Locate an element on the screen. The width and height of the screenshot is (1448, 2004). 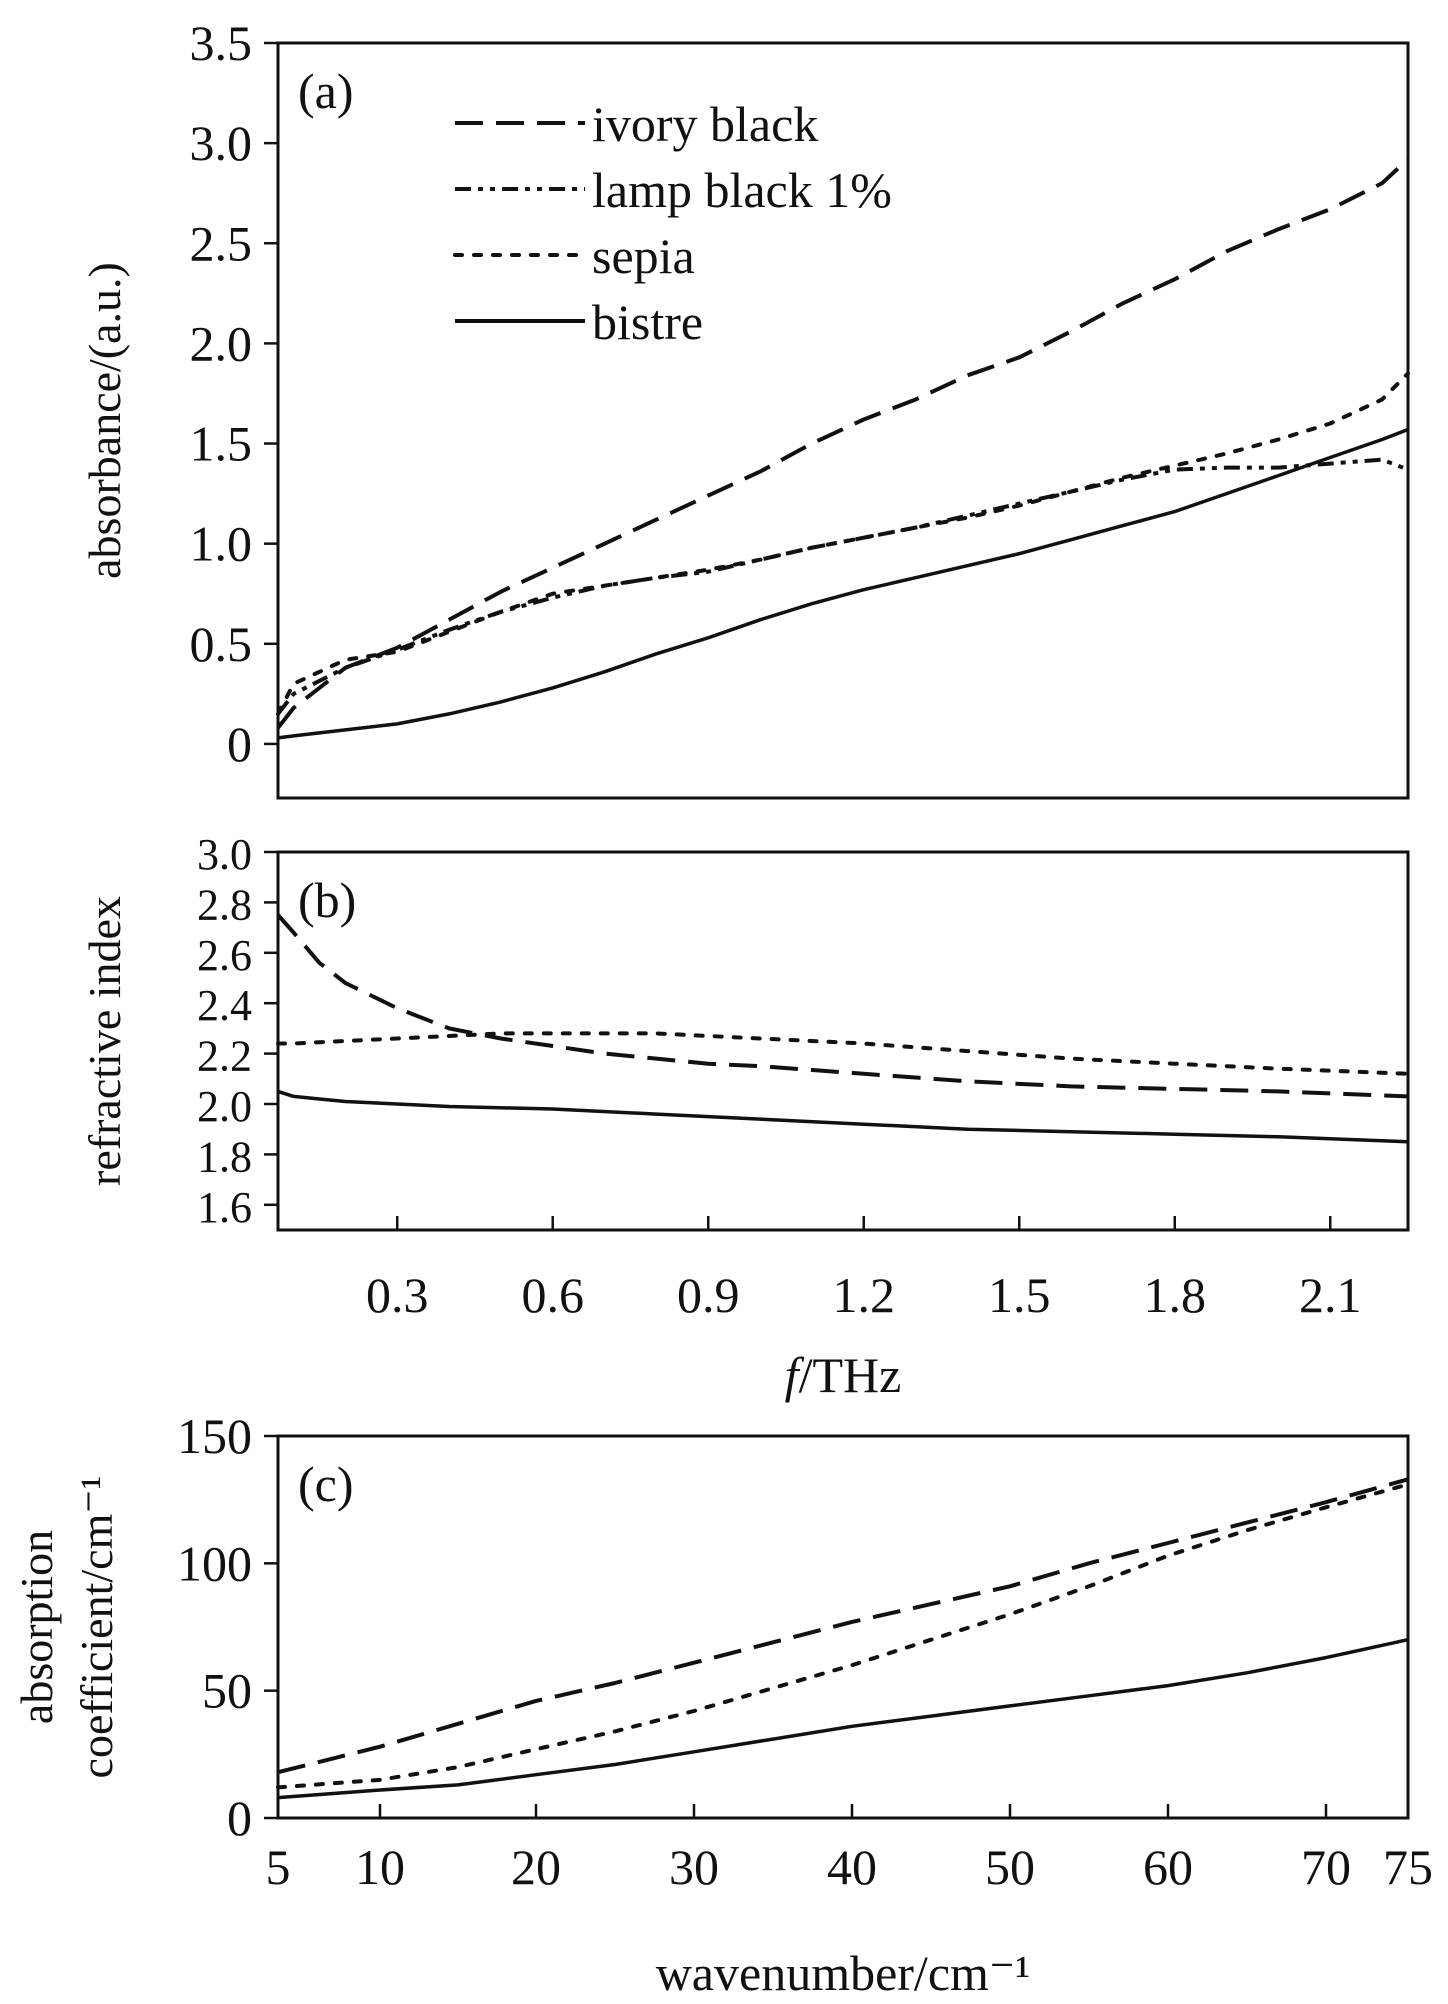
y-axis-label: refractive index is located at coordinates (104, 1041).